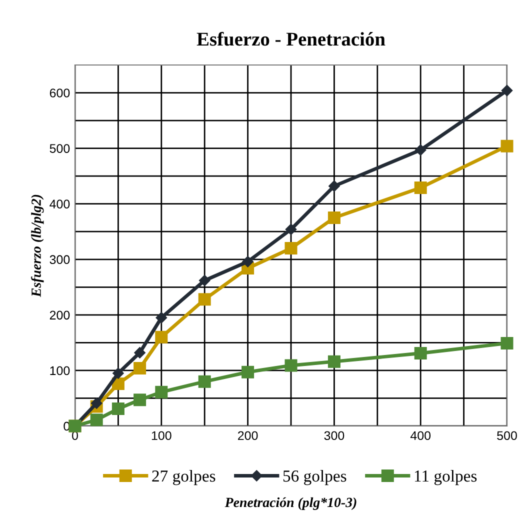 This screenshot has height=520, width=528. I want to click on legend-label: 27 golpes, so click(184, 478).